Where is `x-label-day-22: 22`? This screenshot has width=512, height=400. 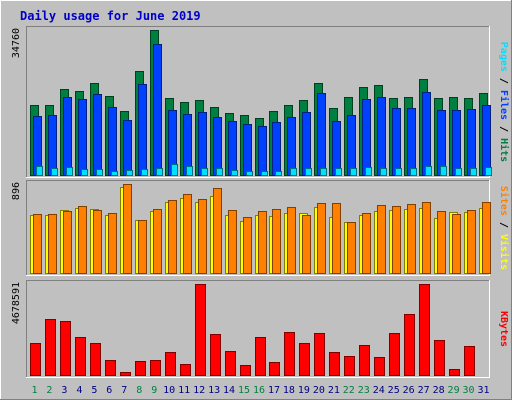 x-label-day-22: 22 is located at coordinates (349, 390).